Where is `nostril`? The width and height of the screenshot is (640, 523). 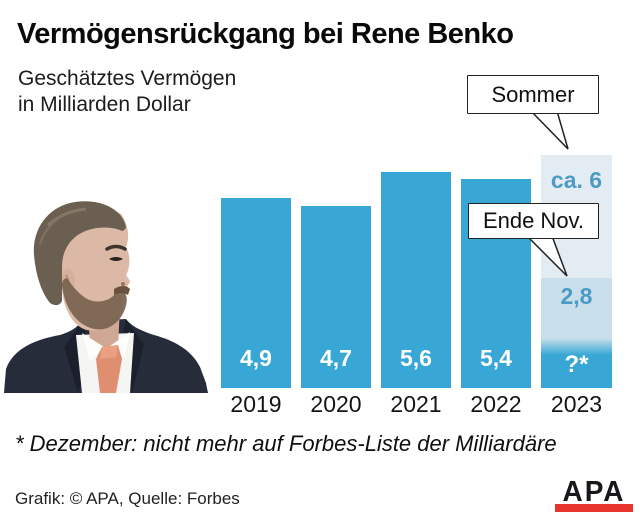
nostril is located at coordinates (123, 284).